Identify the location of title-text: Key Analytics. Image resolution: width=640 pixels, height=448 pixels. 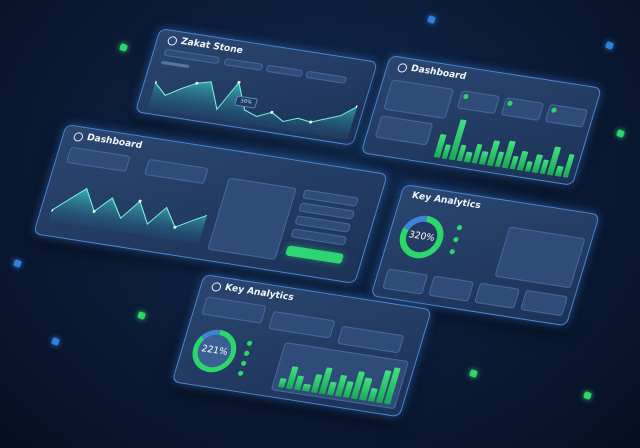
(446, 201).